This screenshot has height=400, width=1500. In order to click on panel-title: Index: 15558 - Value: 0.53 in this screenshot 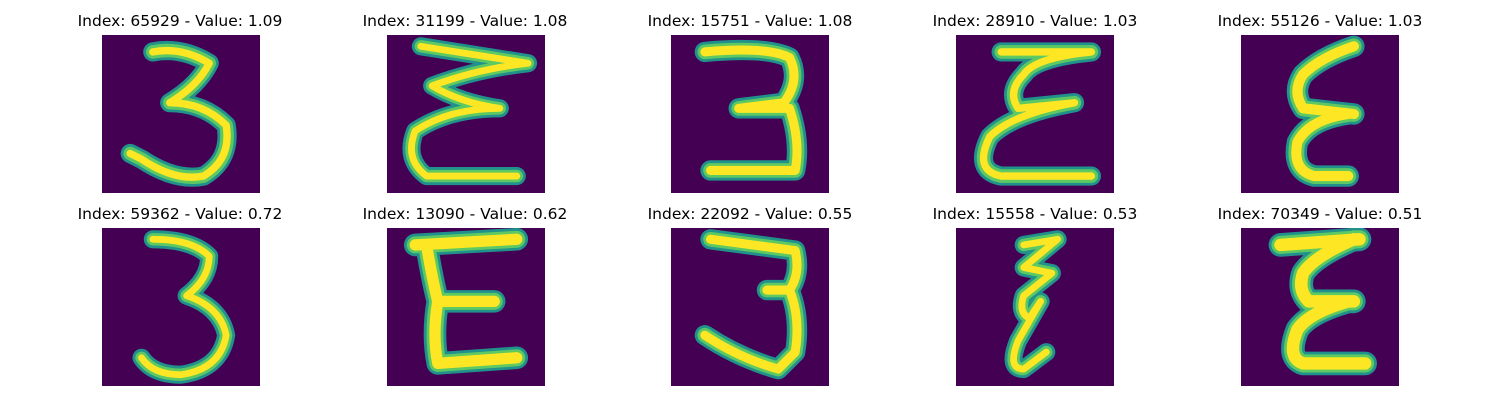, I will do `click(1035, 214)`.